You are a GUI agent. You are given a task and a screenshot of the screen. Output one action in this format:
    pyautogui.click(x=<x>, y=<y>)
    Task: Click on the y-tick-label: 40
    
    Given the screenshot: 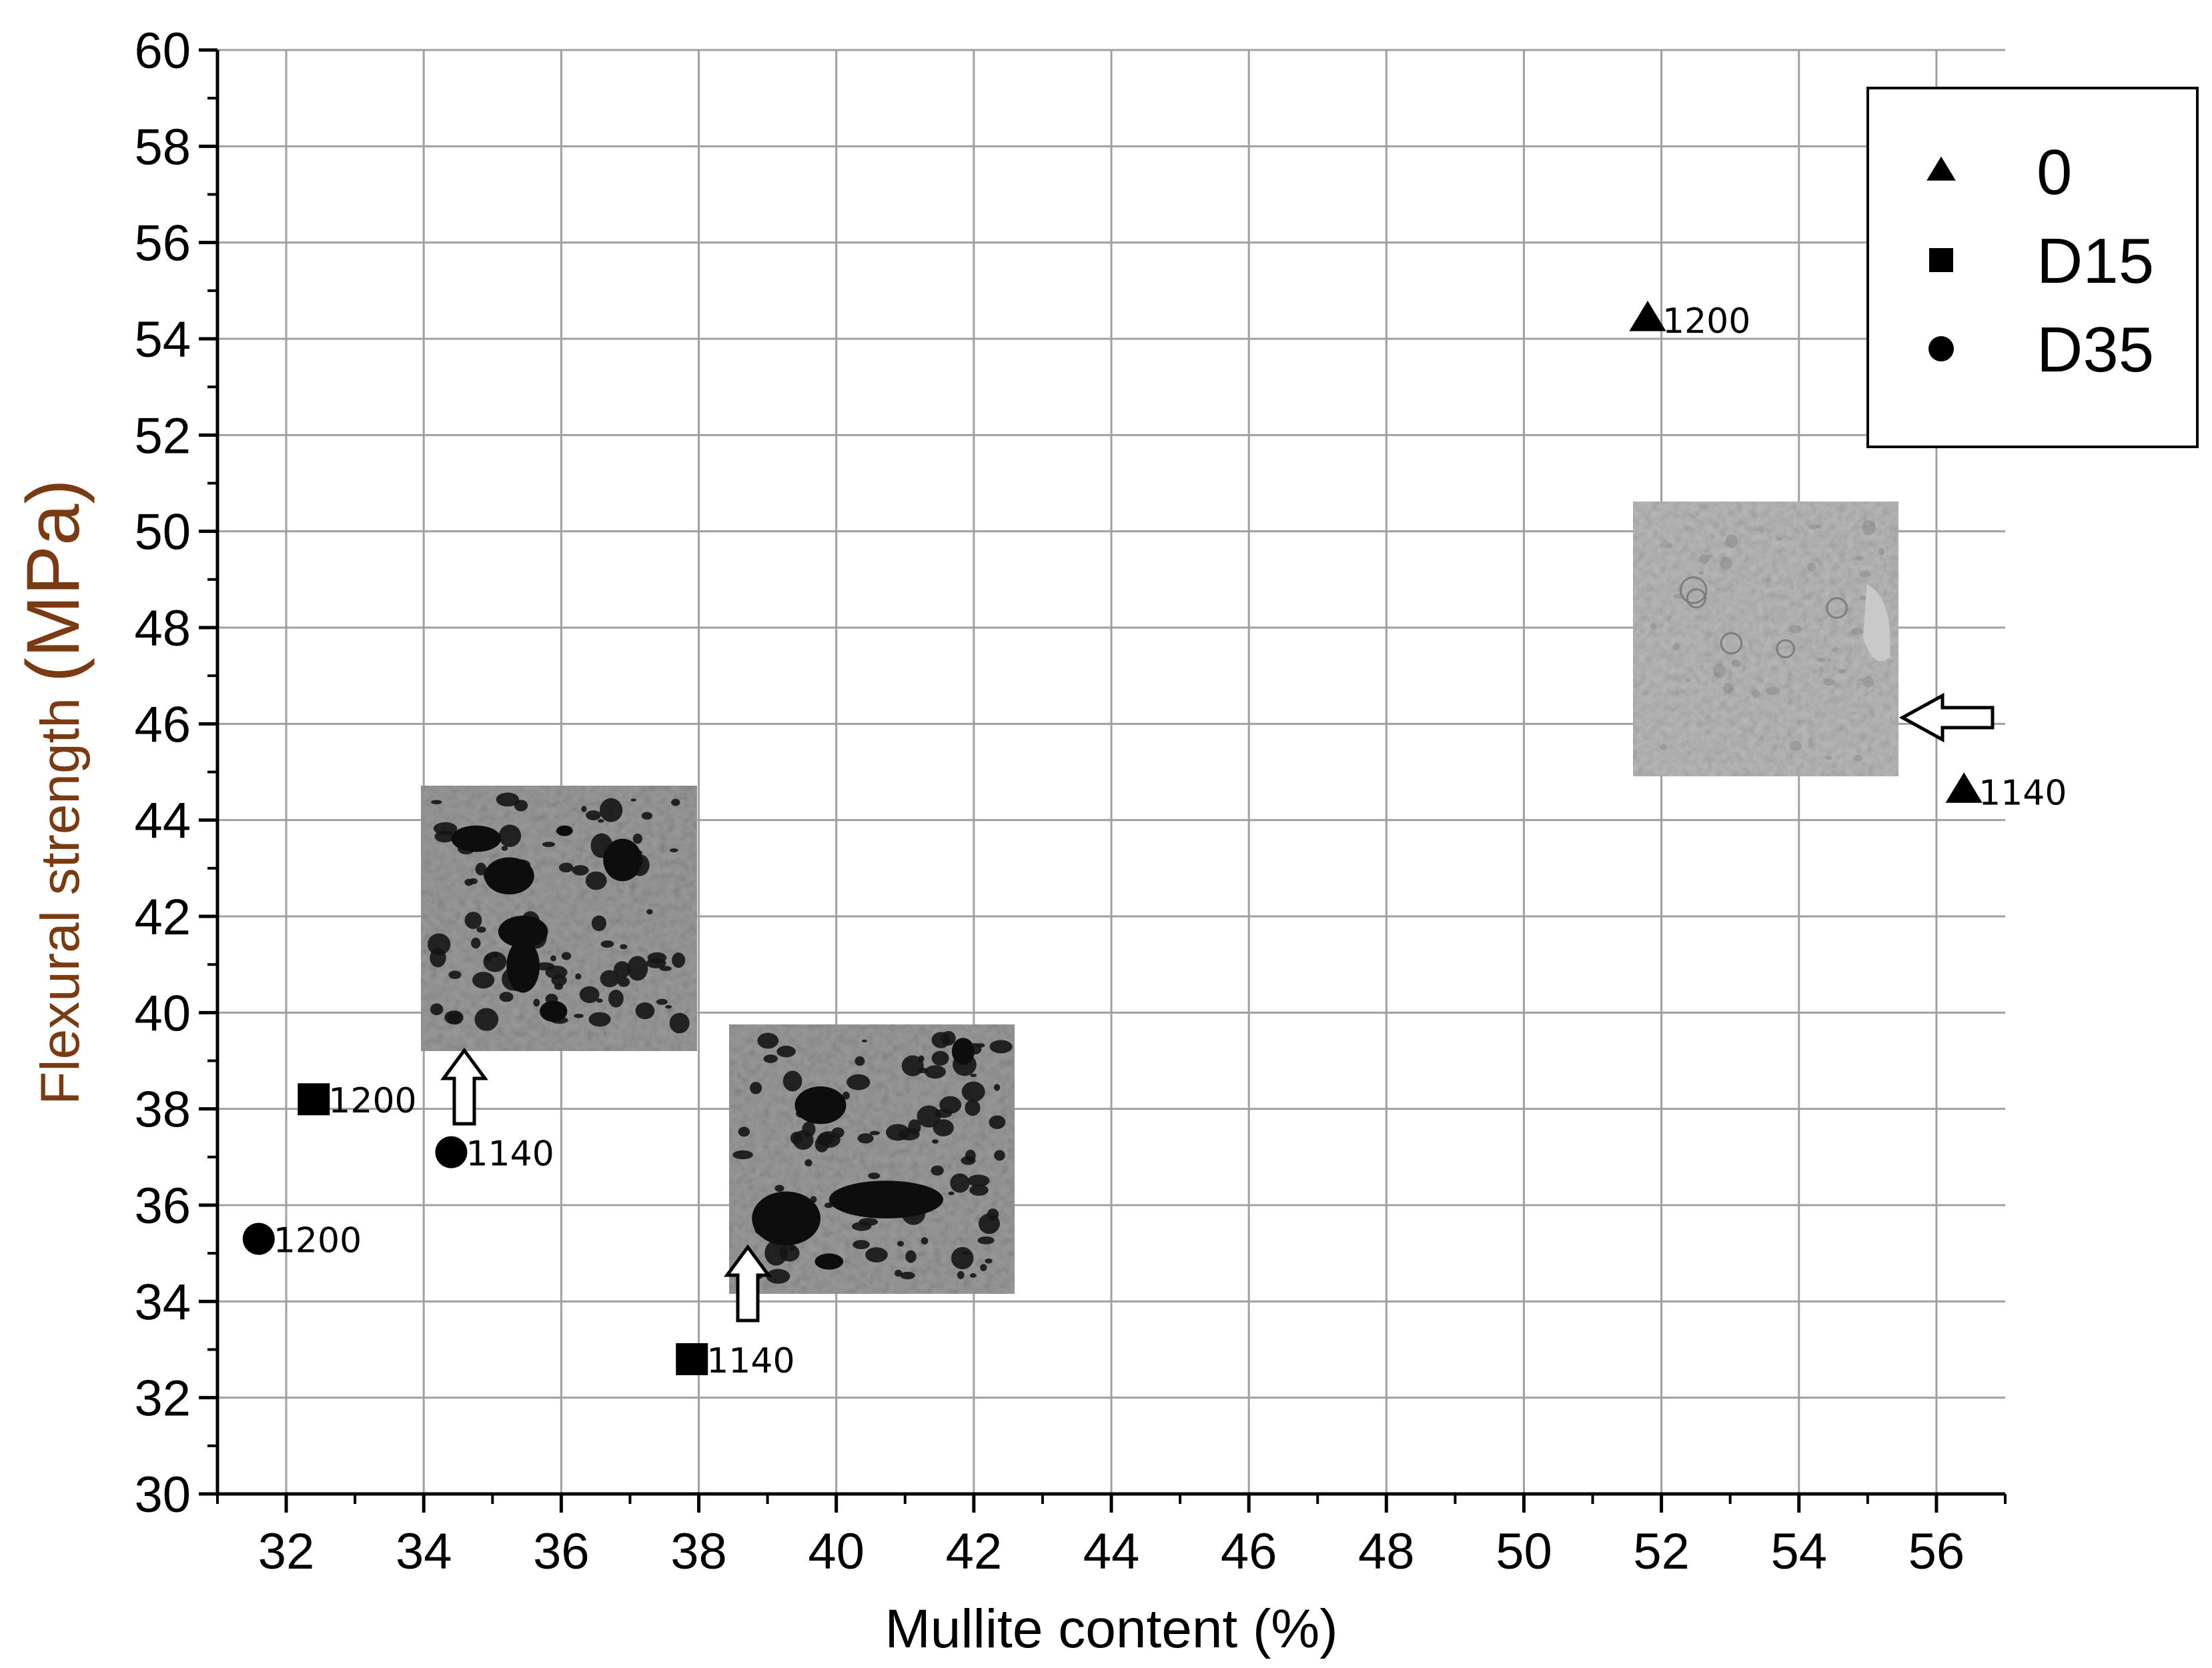 What is the action you would take?
    pyautogui.click(x=162, y=1013)
    